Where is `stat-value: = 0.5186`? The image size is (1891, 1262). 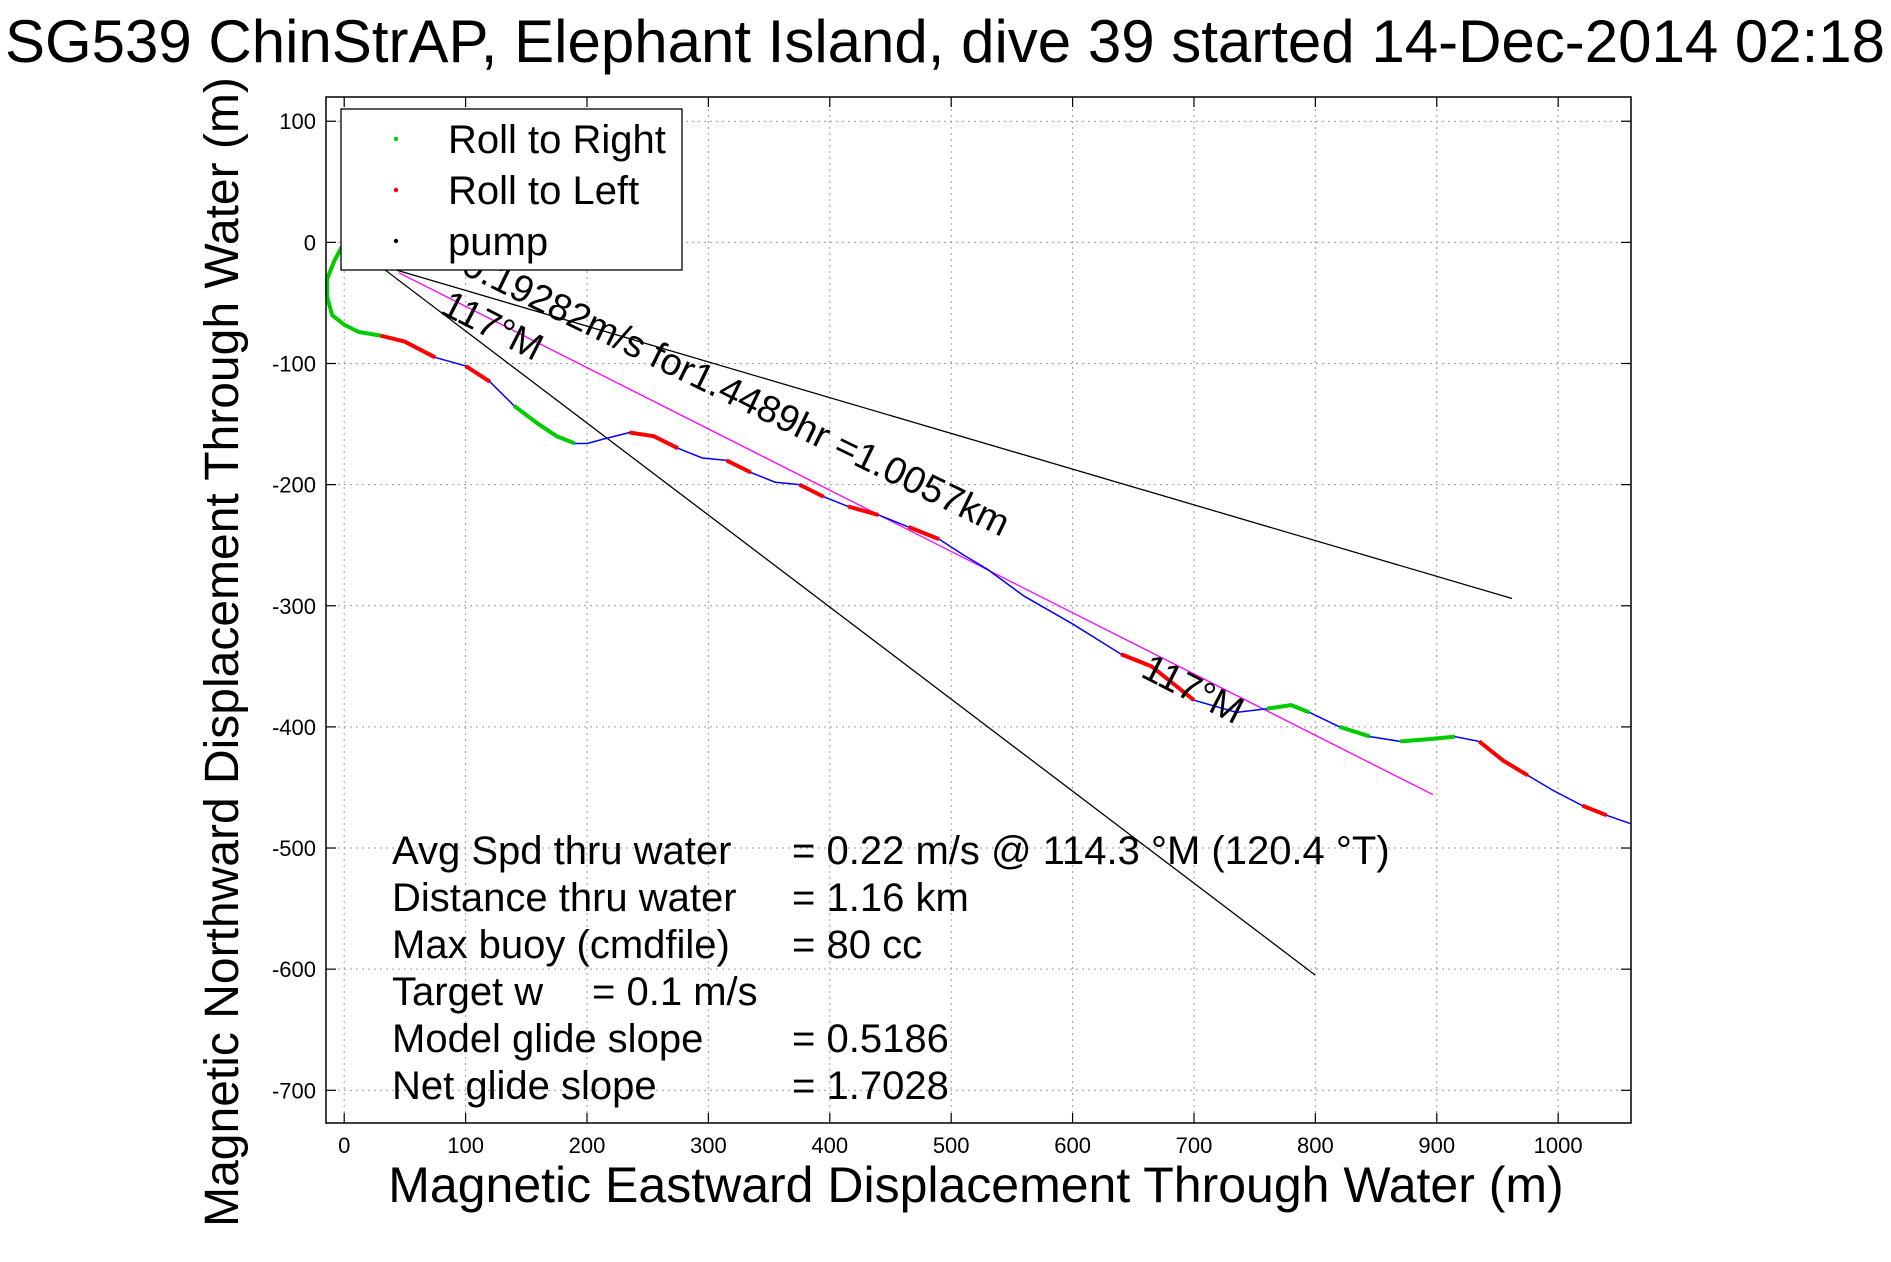 stat-value: = 0.5186 is located at coordinates (870, 1039).